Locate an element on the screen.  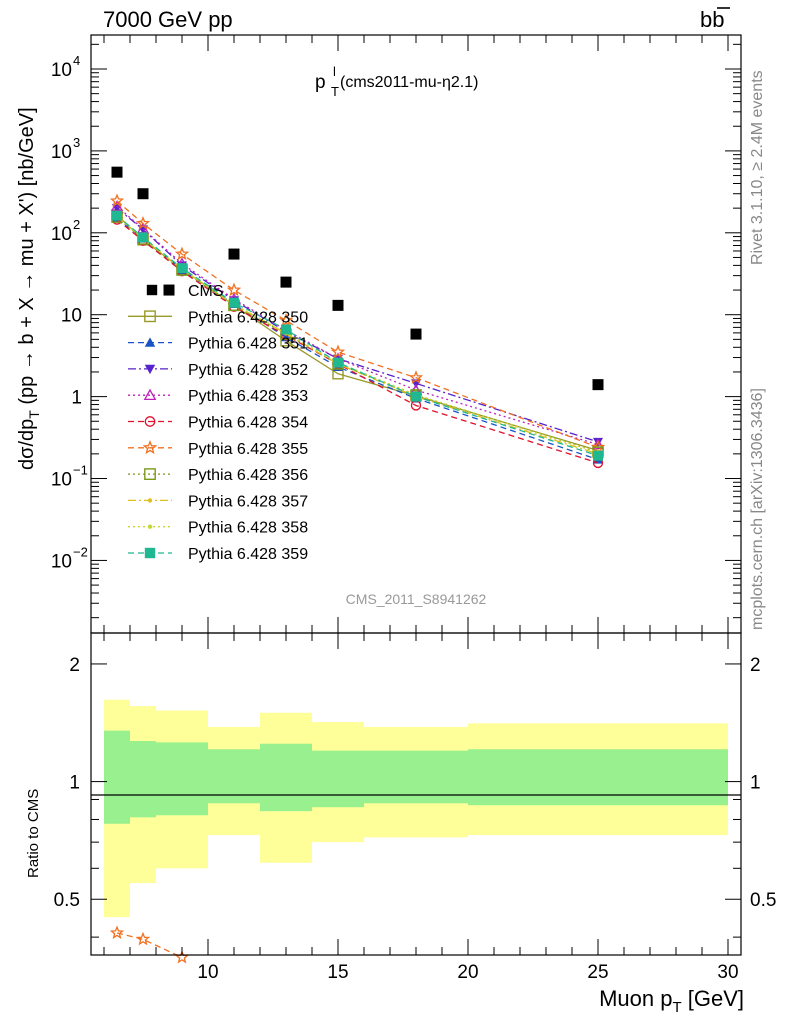
svg-text: T is located at coordinates (335, 91).